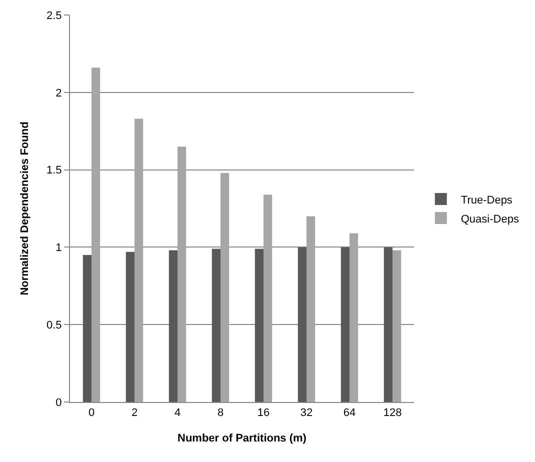 Image resolution: width=535 pixels, height=462 pixels. I want to click on x-tick-label: 4, so click(177, 413).